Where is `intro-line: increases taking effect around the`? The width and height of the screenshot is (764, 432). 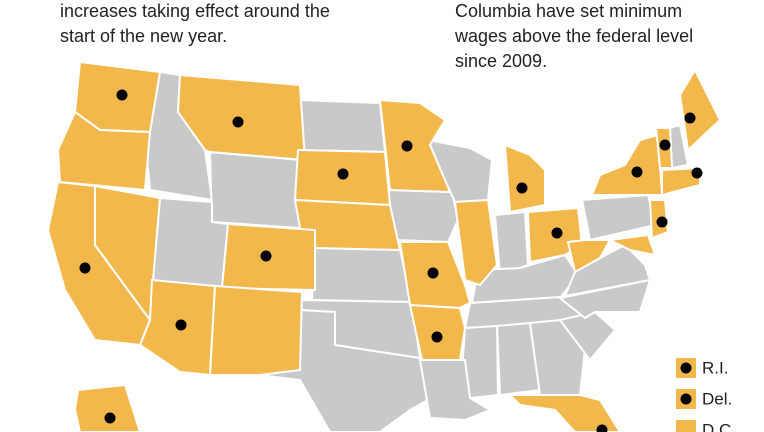 intro-line: increases taking effect around the is located at coordinates (195, 11).